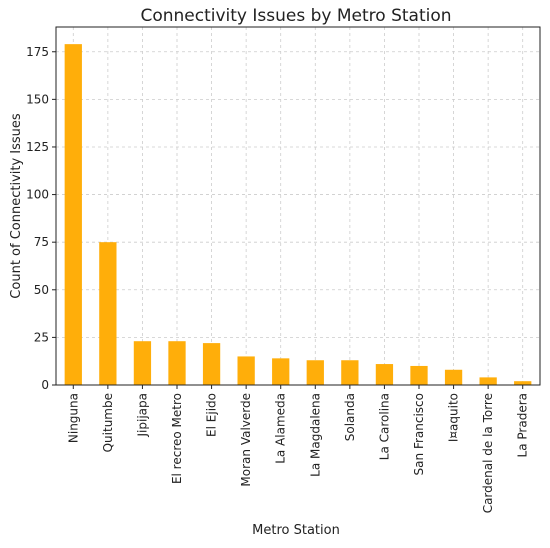  What do you see at coordinates (315, 435) in the screenshot?
I see `x-tick-label: La Magdalena` at bounding box center [315, 435].